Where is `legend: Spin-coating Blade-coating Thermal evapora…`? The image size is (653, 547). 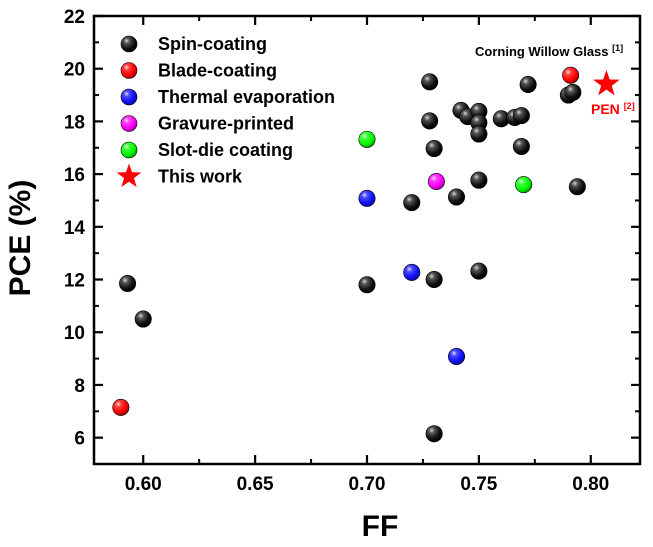
legend: Spin-coating Blade-coating Thermal evapora… is located at coordinates (225, 111).